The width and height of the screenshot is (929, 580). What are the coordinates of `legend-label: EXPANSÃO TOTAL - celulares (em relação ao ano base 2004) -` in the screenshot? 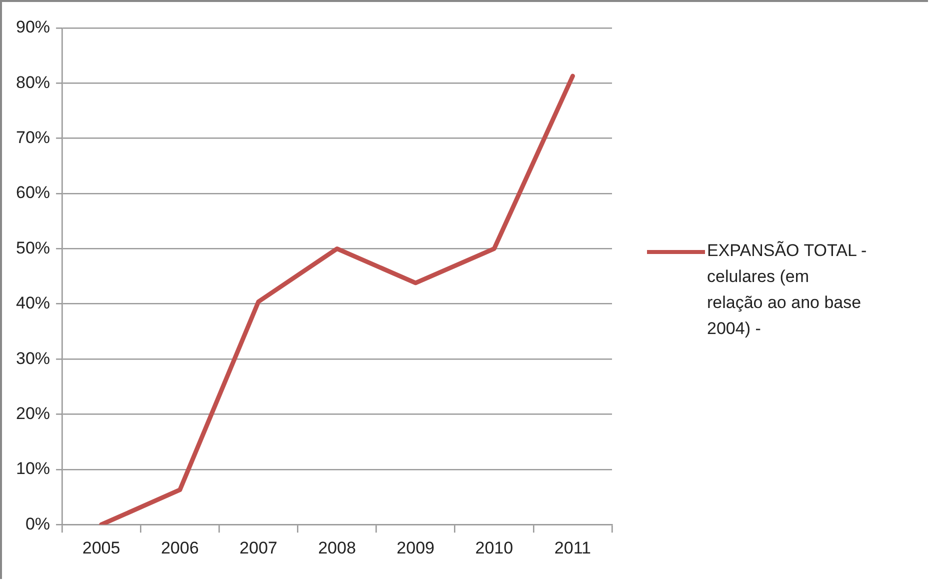 It's located at (787, 290).